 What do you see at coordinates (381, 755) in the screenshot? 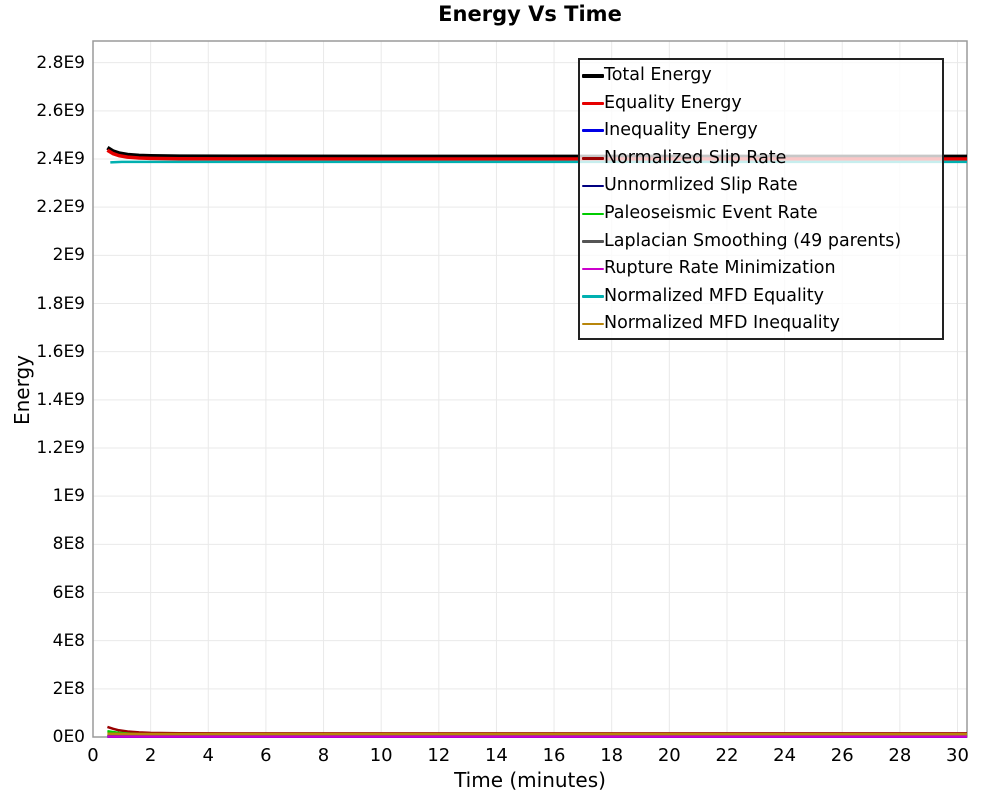
I see `x-tick-label: 10` at bounding box center [381, 755].